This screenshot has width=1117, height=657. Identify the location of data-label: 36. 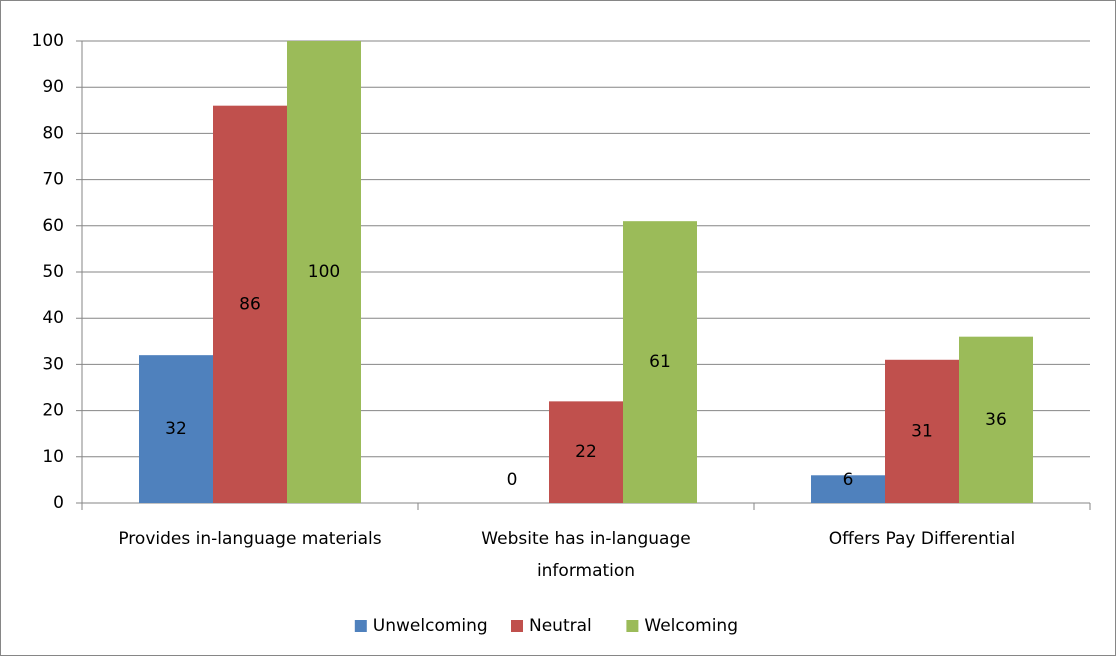
(996, 420).